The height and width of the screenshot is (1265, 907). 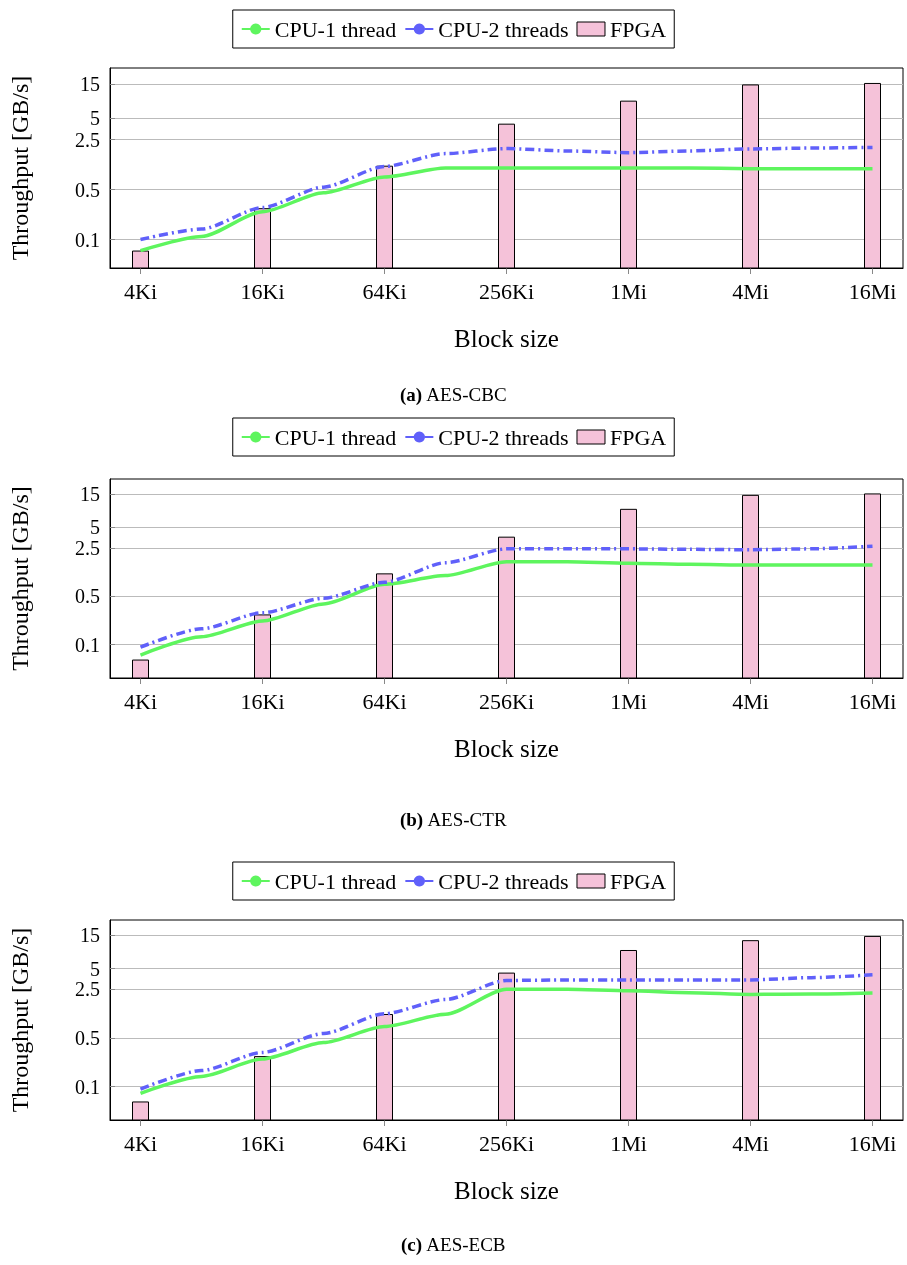 What do you see at coordinates (453, 820) in the screenshot?
I see `text: (b) AES-CTR` at bounding box center [453, 820].